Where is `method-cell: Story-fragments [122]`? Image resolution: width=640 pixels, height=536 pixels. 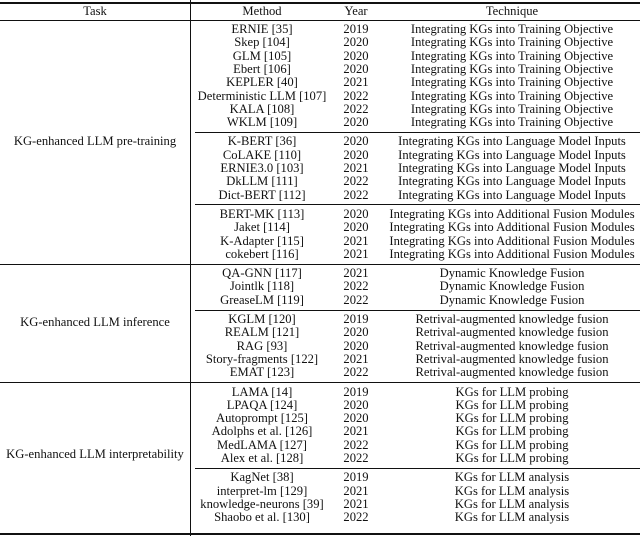
method-cell: Story-fragments [122] is located at coordinates (262, 358).